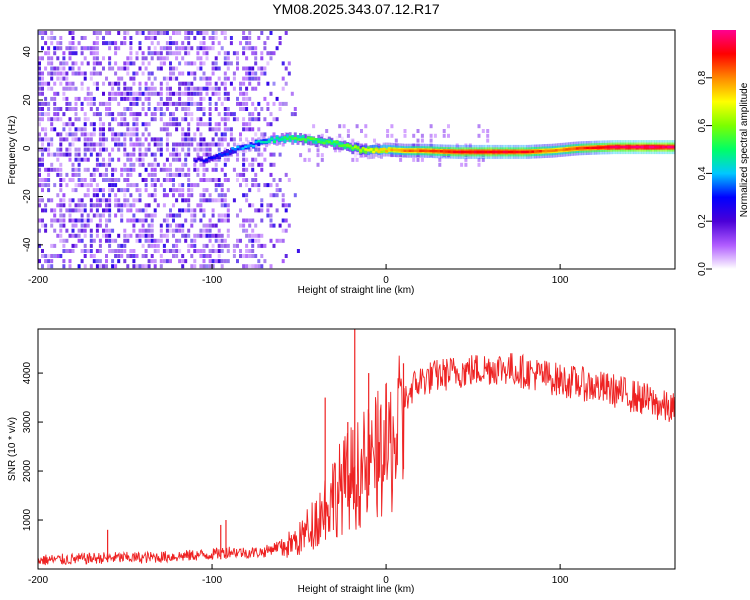 The height and width of the screenshot is (600, 750). What do you see at coordinates (12, 150) in the screenshot?
I see `spectrogram-y-label: Frequency (Hz)` at bounding box center [12, 150].